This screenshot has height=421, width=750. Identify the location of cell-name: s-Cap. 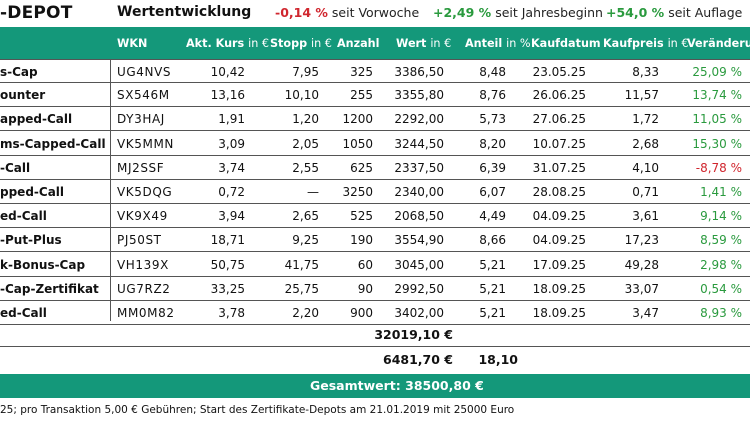
(19, 72).